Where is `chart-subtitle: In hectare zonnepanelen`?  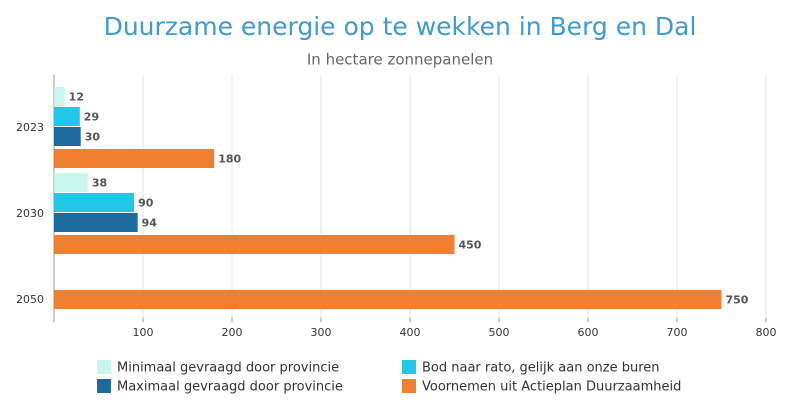
chart-subtitle: In hectare zonnepanelen is located at coordinates (400, 60).